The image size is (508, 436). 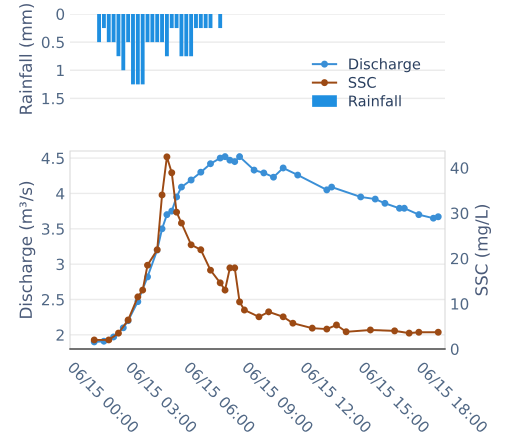 What do you see at coordinates (53, 158) in the screenshot?
I see `y-tick-label: 4.5` at bounding box center [53, 158].